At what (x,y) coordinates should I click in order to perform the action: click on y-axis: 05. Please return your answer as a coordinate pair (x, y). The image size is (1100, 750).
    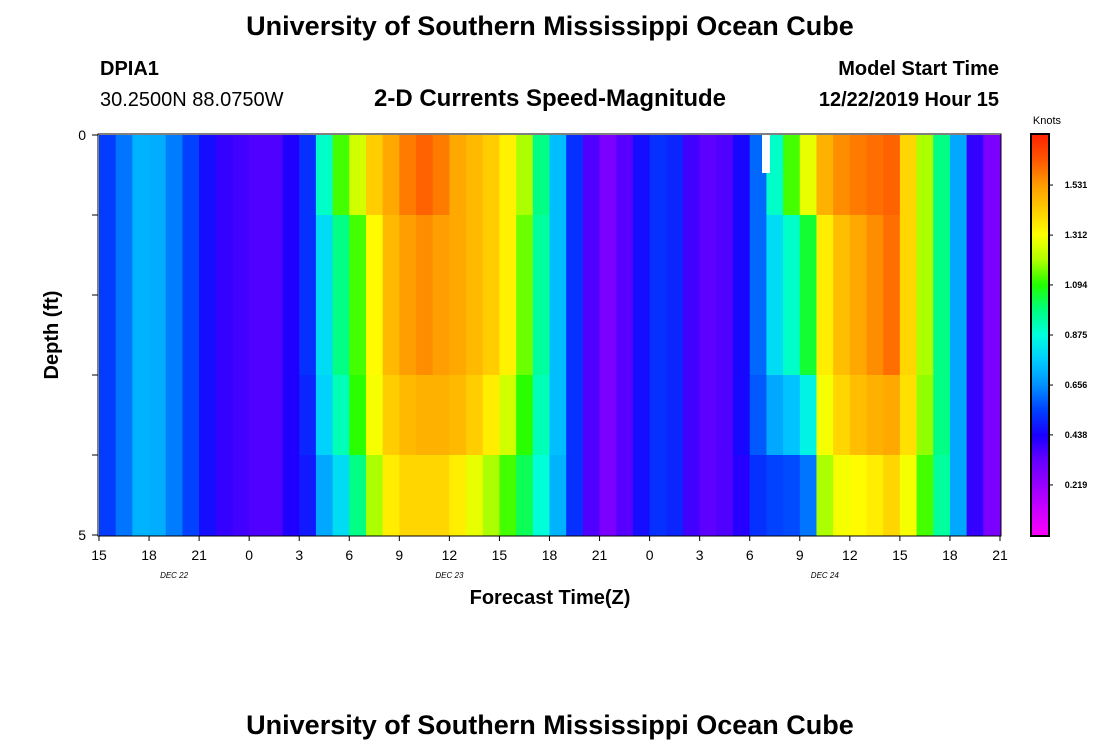
    Looking at the image, I should click on (88, 335).